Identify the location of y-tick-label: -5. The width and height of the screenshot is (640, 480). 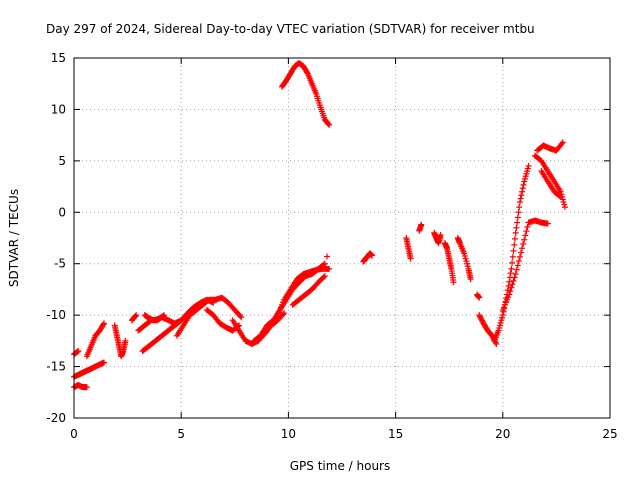
(60, 264).